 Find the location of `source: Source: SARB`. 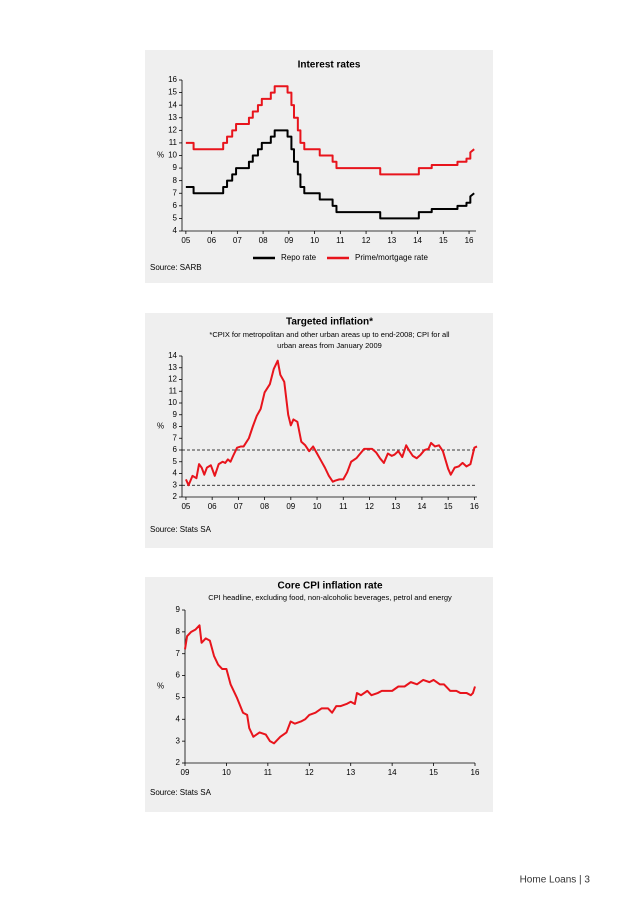

source: Source: SARB is located at coordinates (176, 267).